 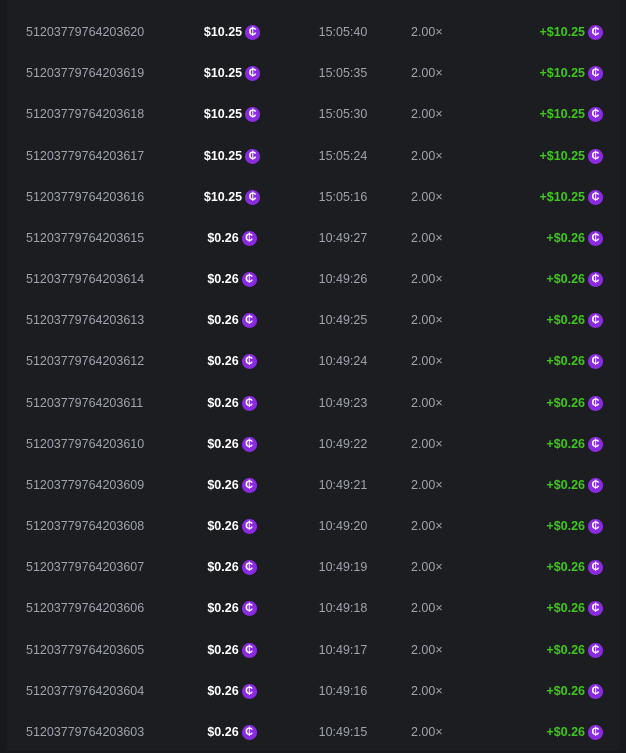 I want to click on bet-id: 51203779764203615, so click(x=85, y=237).